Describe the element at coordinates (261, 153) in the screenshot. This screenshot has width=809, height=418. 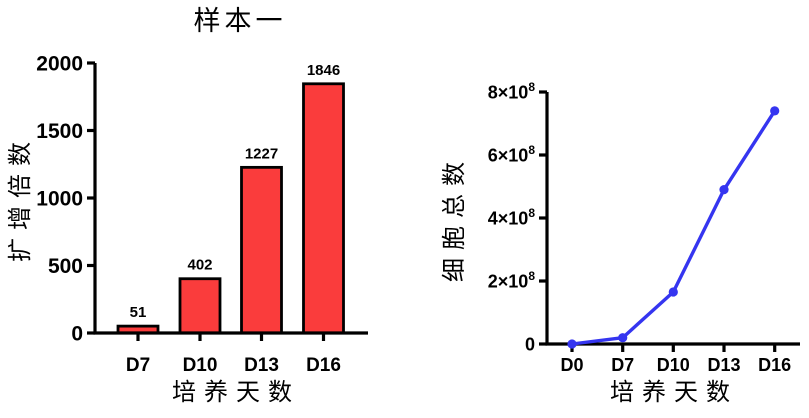
I see `bar-value-label: 1227` at that location.